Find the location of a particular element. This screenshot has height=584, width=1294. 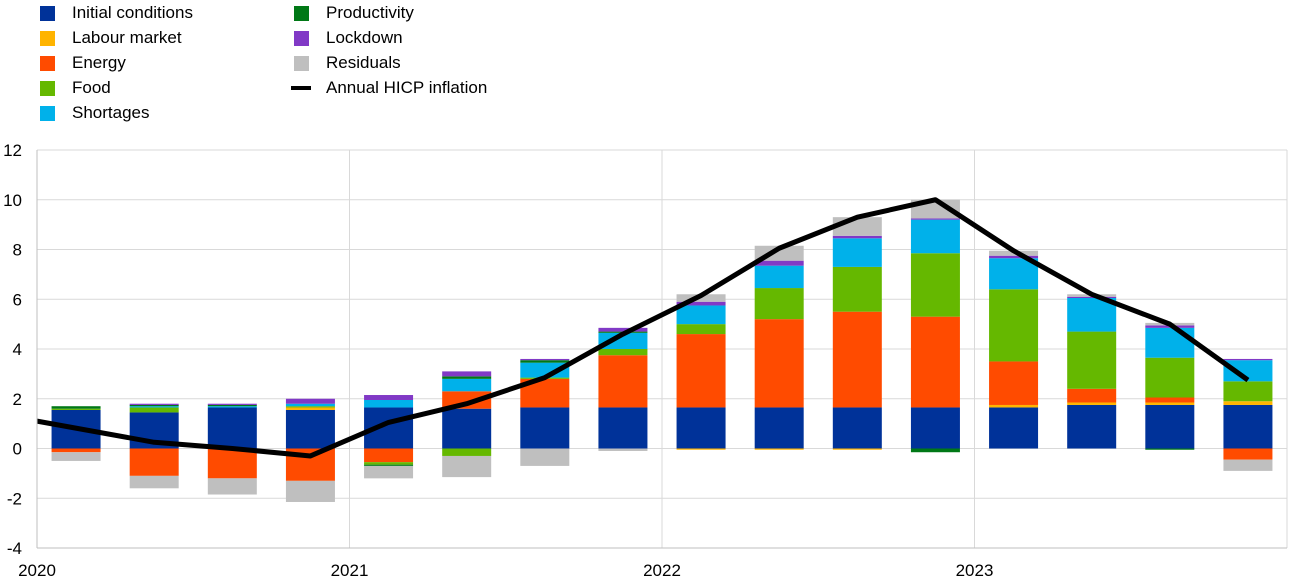

legend-item: Residuals is located at coordinates (327, 63).